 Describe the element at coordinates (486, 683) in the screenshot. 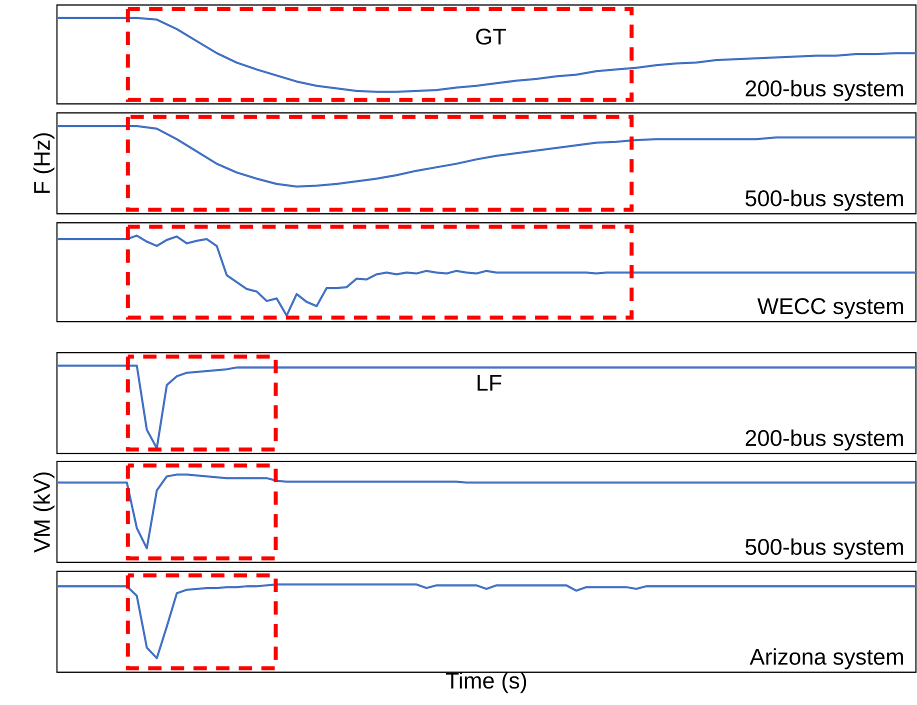

I see `x-axis-title: Time (s)` at that location.